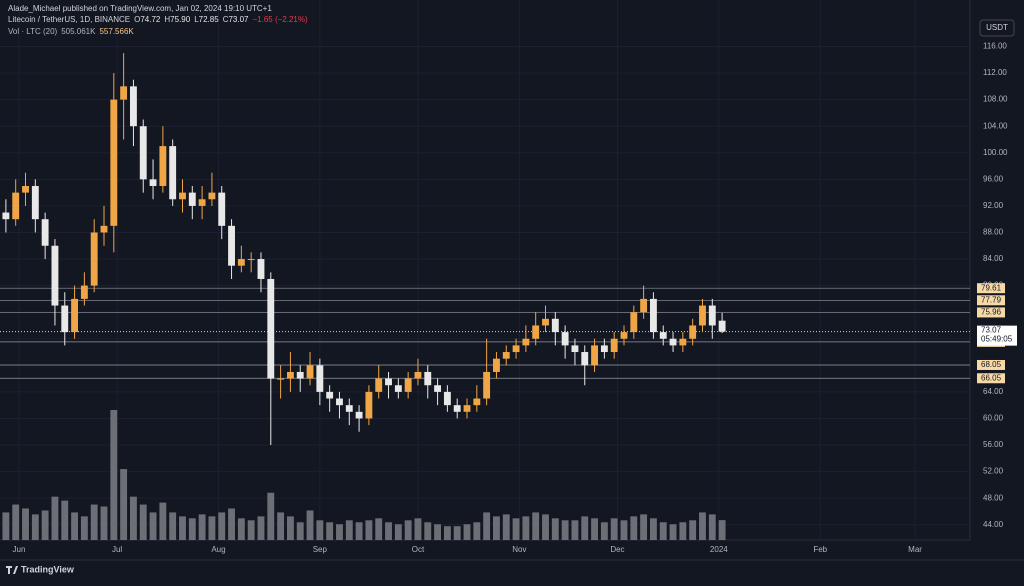 The image size is (1024, 586). What do you see at coordinates (993, 205) in the screenshot?
I see `y-tick-label: 92.00` at bounding box center [993, 205].